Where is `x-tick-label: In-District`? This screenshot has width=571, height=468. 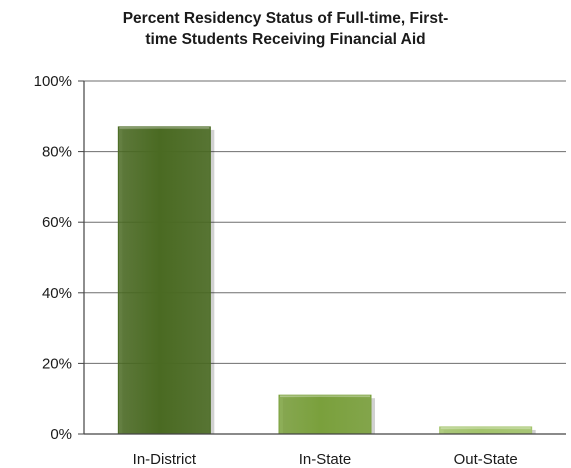 x-tick-label: In-District is located at coordinates (165, 459).